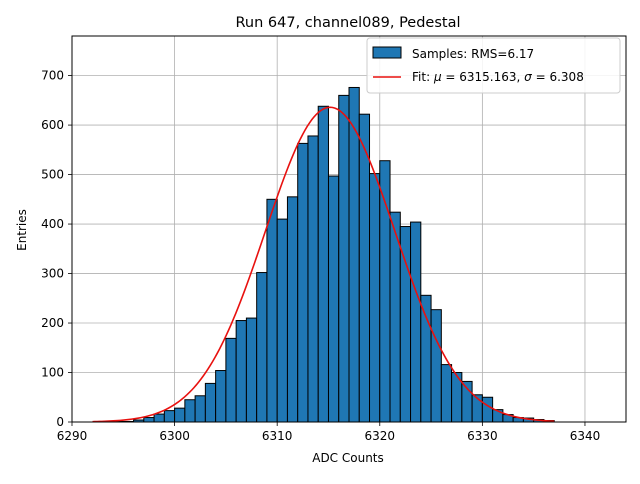 Image resolution: width=640 pixels, height=484 pixels. What do you see at coordinates (387, 52) in the screenshot?
I see `legend-histogram-swatch` at bounding box center [387, 52].